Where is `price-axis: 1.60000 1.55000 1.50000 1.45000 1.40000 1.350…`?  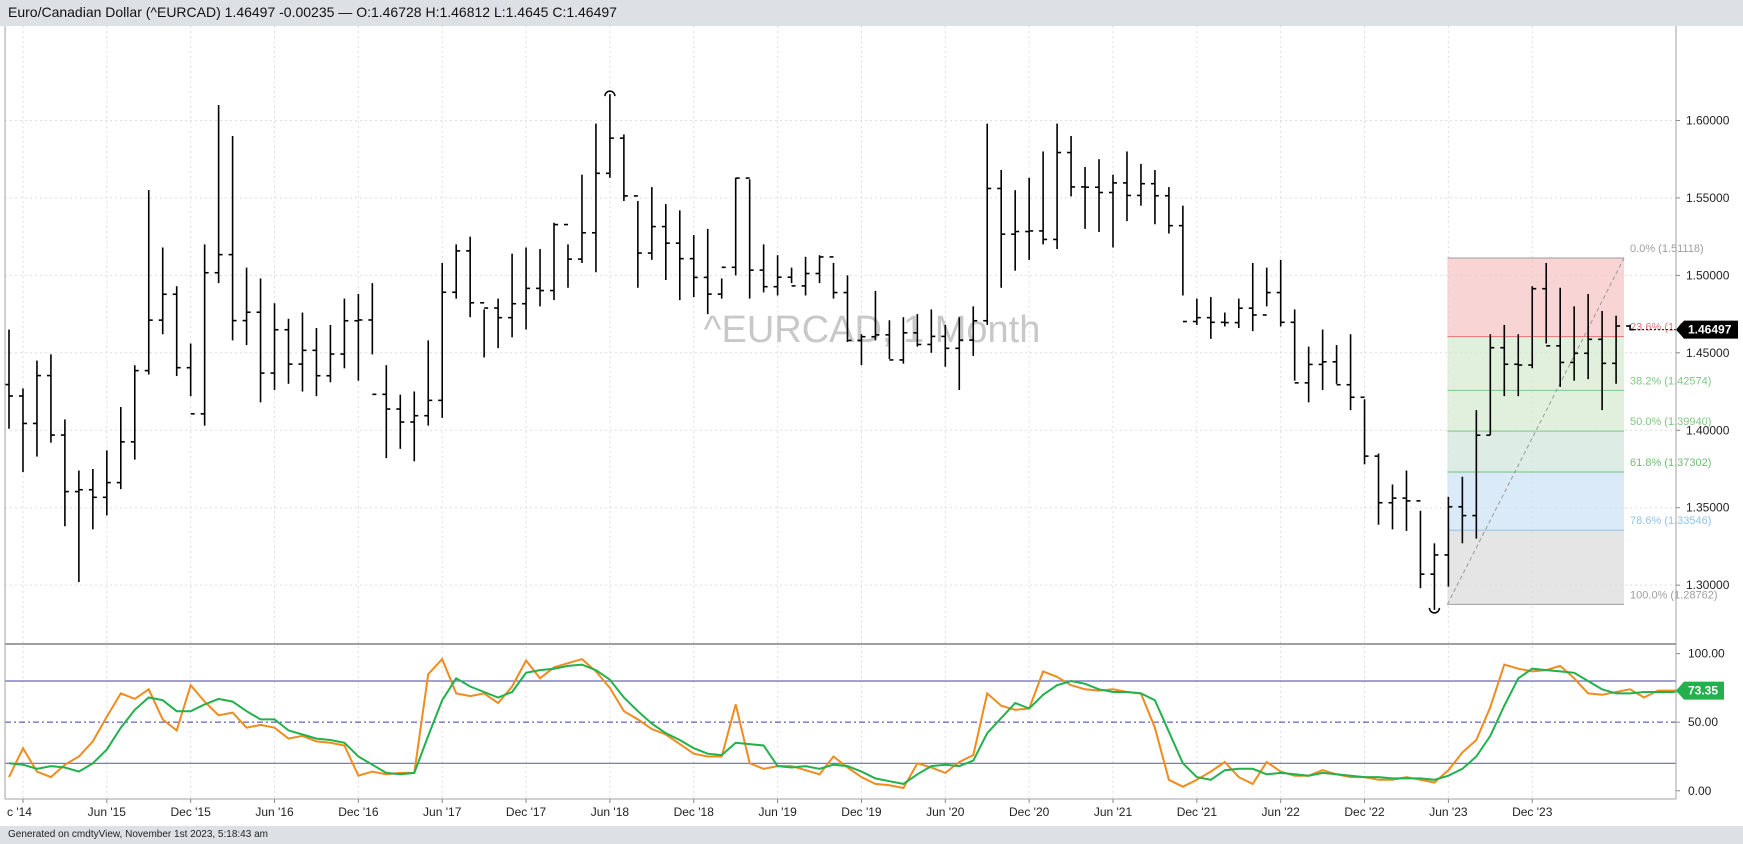 price-axis: 1.60000 1.55000 1.50000 1.45000 1.40000 1.350… is located at coordinates (1684, 352).